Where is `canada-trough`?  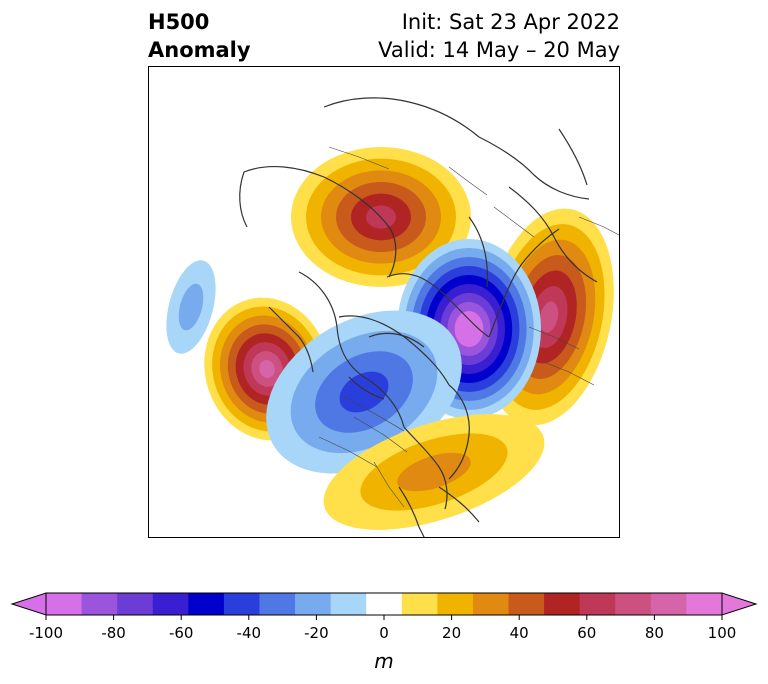
canada-trough is located at coordinates (364, 392).